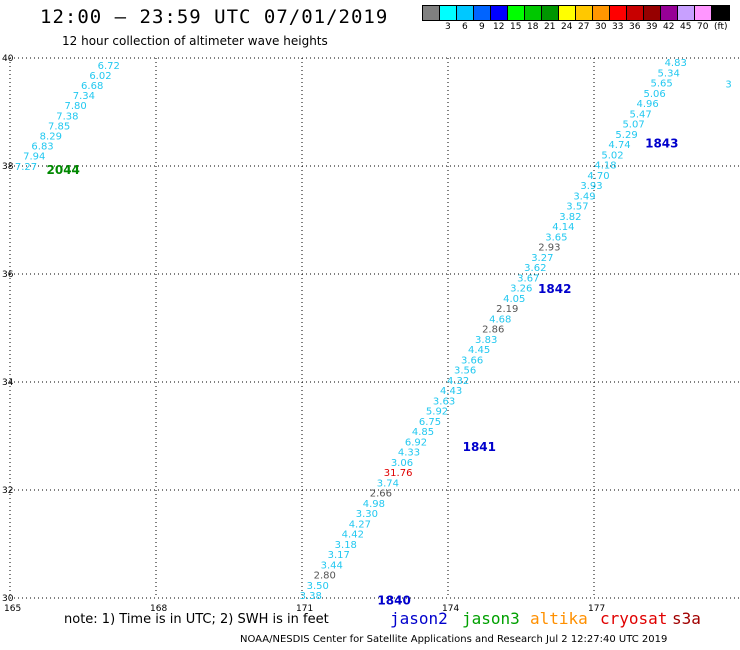  What do you see at coordinates (158, 609) in the screenshot?
I see `lon-tick-label: 168` at bounding box center [158, 609].